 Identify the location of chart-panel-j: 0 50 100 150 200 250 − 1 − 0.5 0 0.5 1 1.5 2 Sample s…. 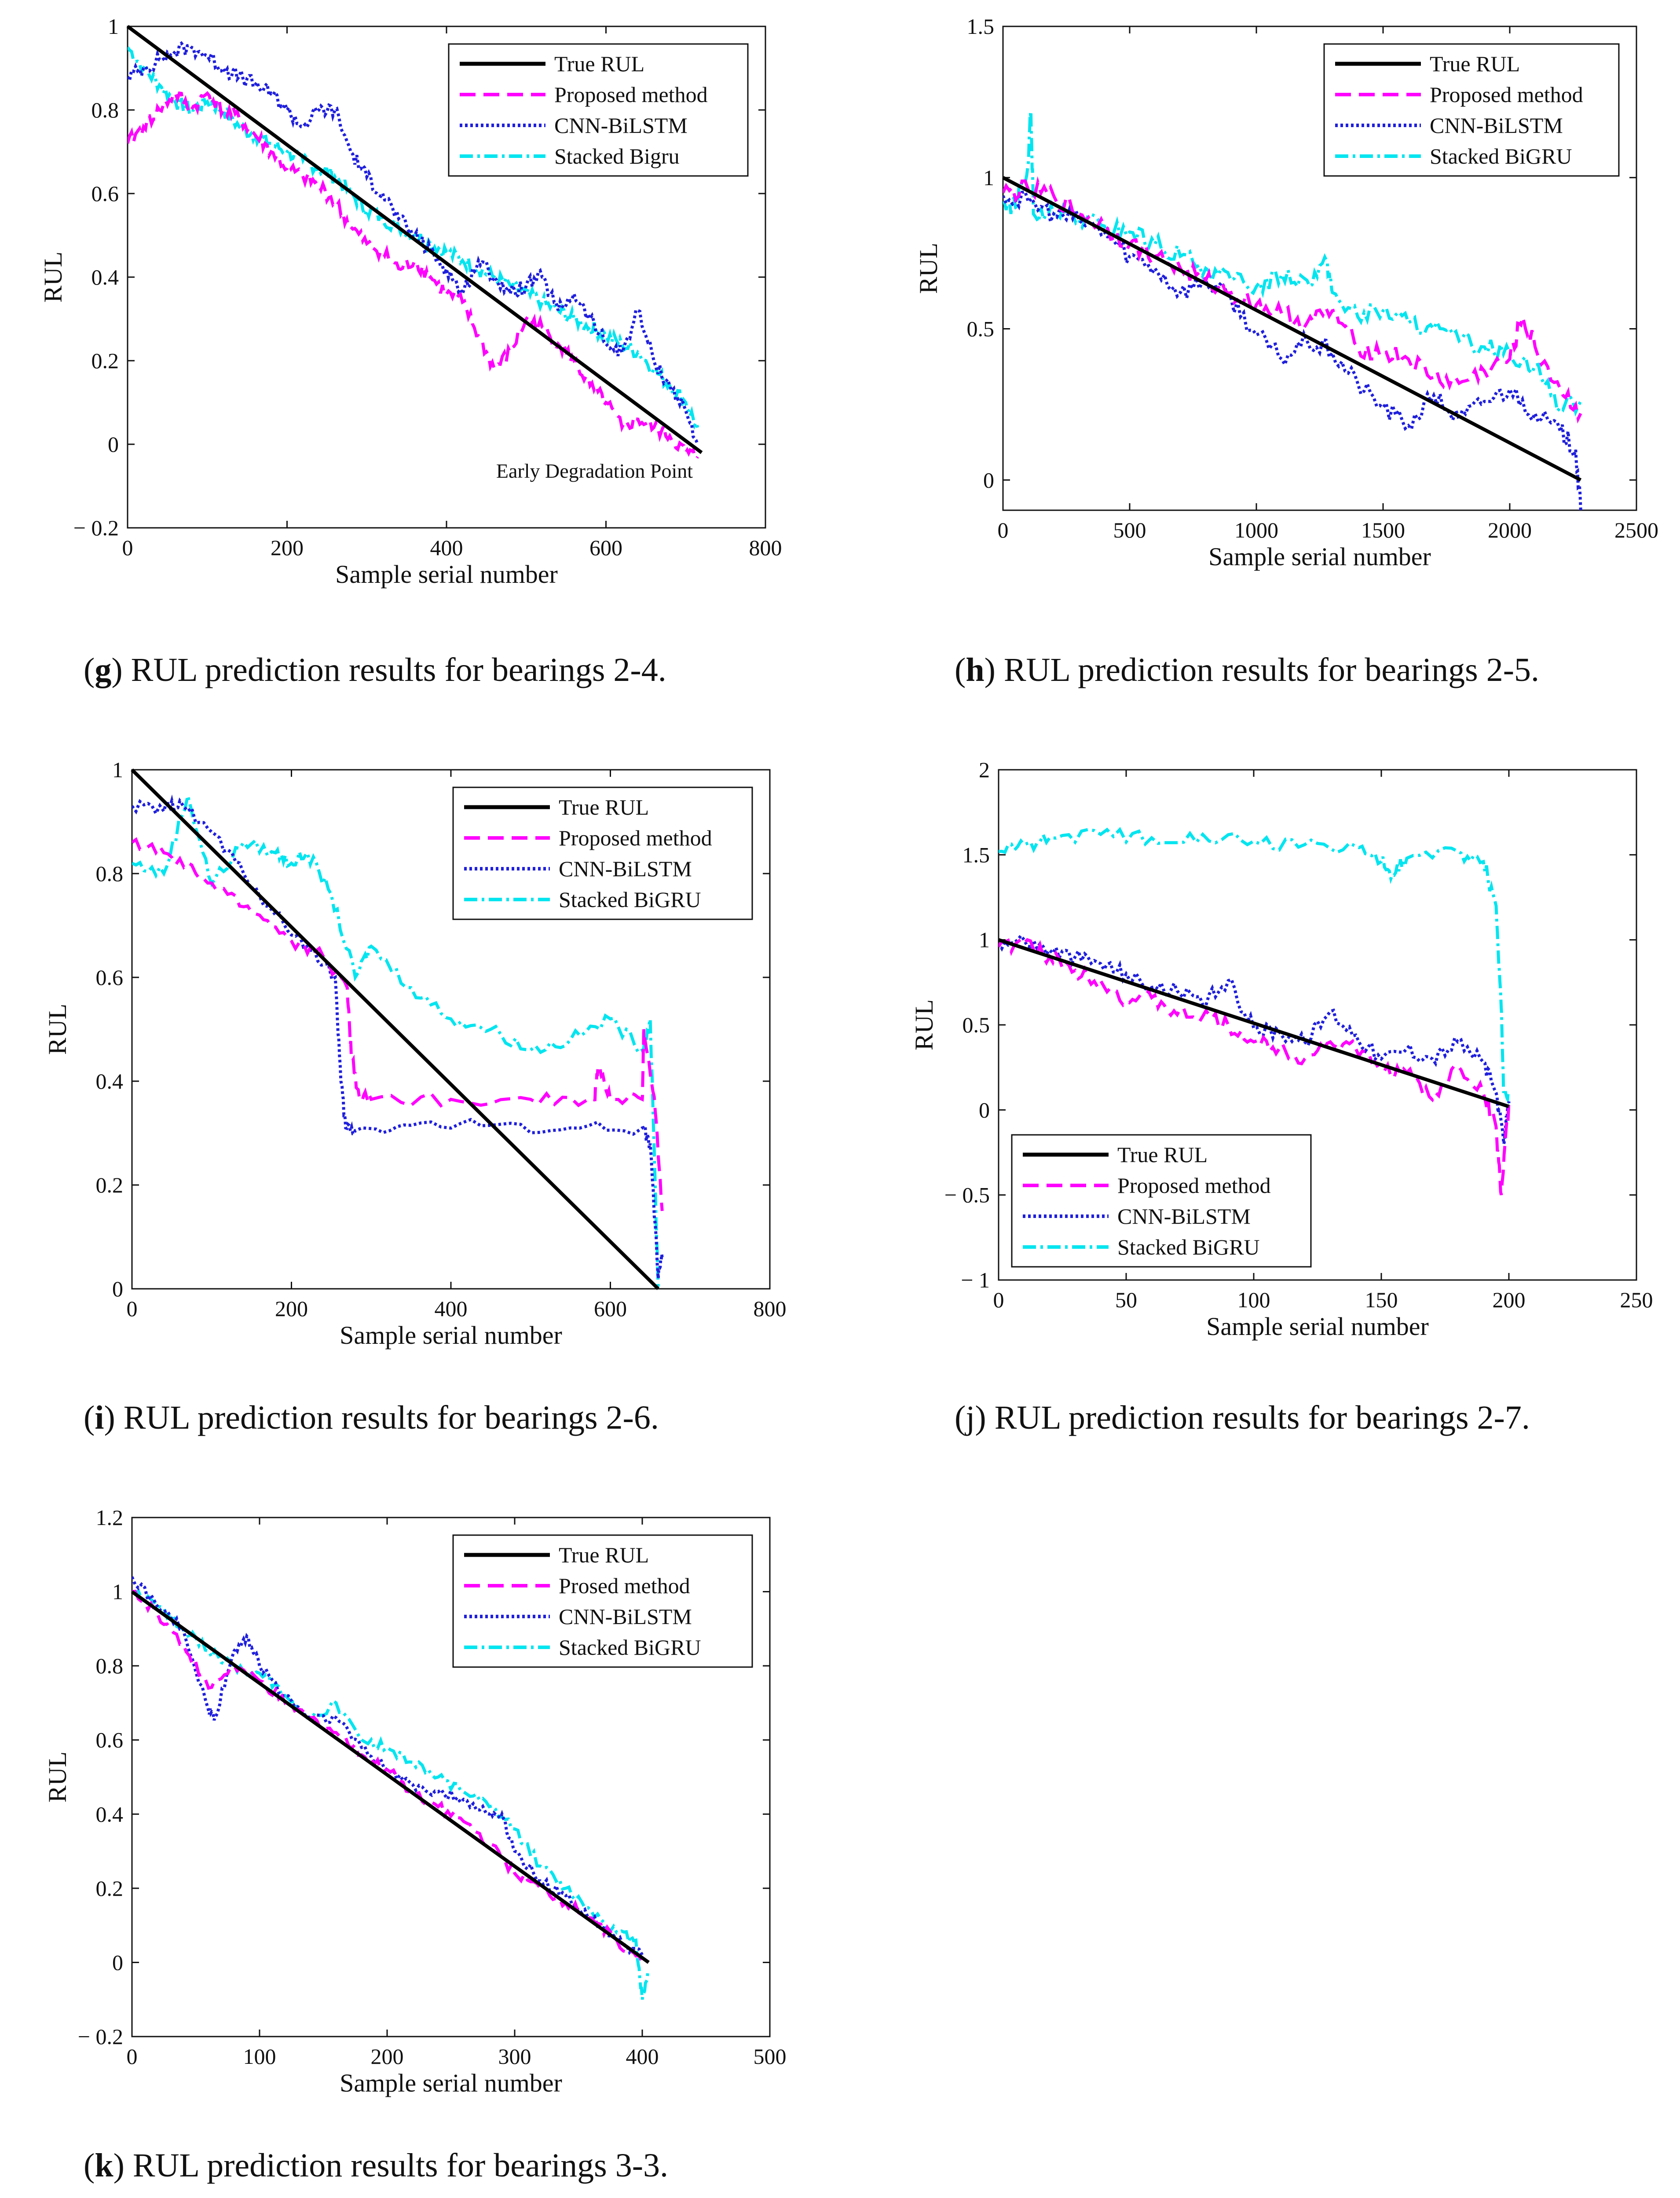
(1275, 1064).